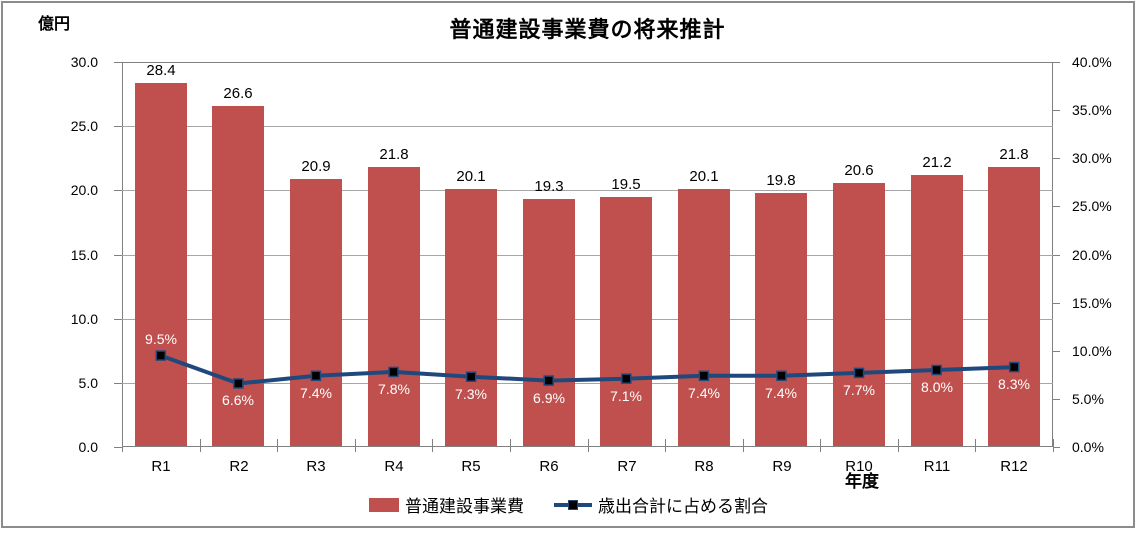 Image resolution: width=1137 pixels, height=537 pixels. Describe the element at coordinates (862, 481) in the screenshot. I see `x-axis-title: 年度` at that location.